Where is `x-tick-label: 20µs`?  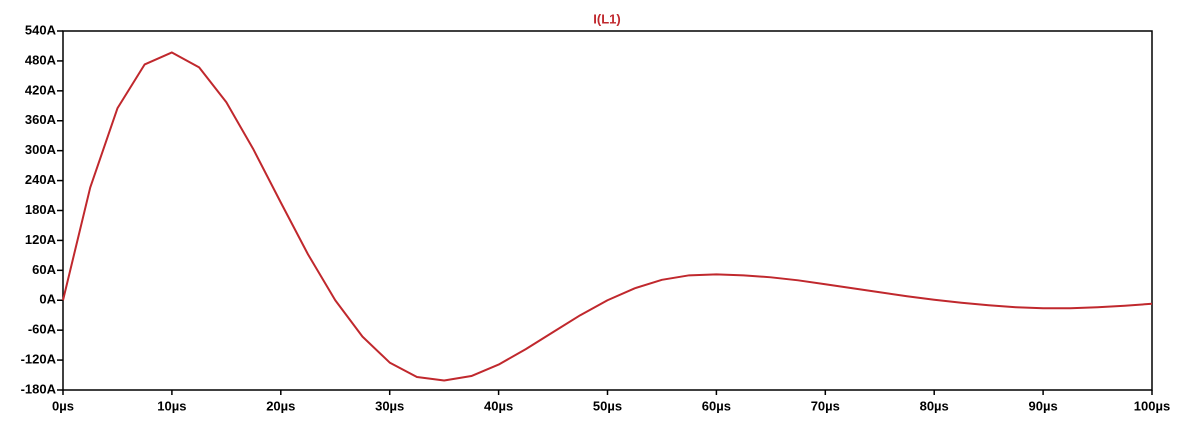 x-tick-label: 20µs is located at coordinates (280, 405).